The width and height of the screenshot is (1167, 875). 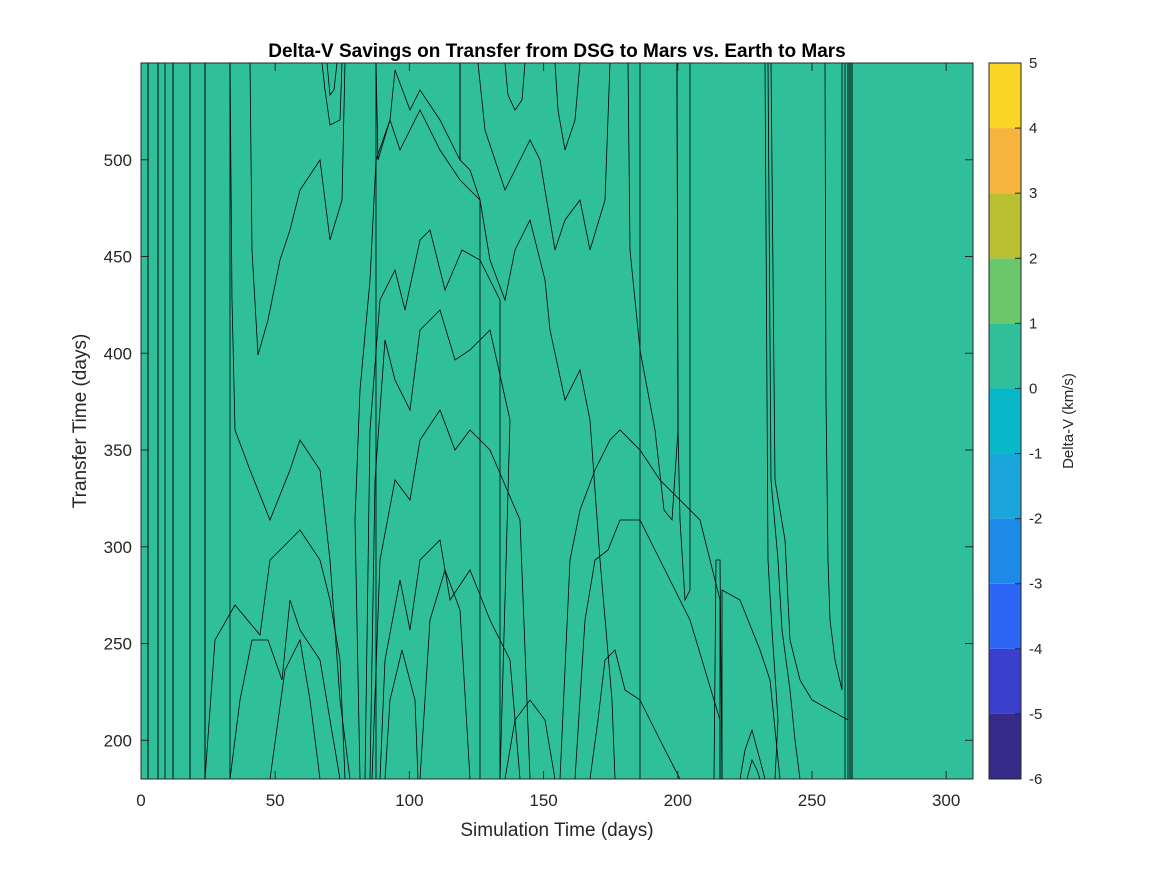 What do you see at coordinates (1033, 193) in the screenshot?
I see `colorbar-tick-label: 3` at bounding box center [1033, 193].